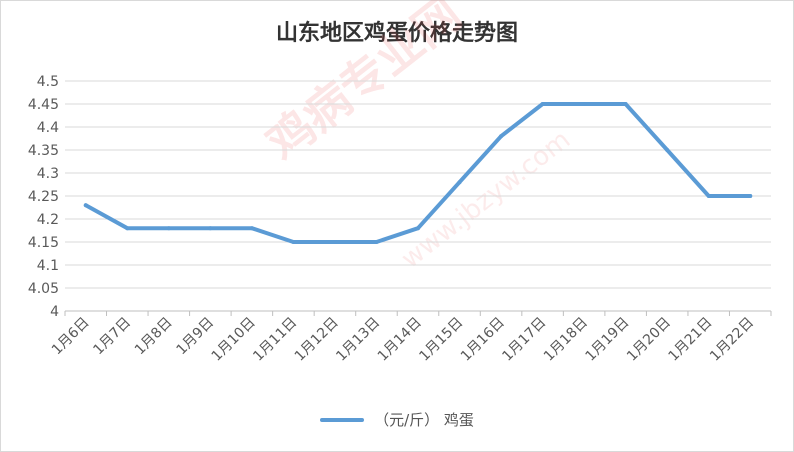  I want to click on chart-legend: （元/斤） 鸡蛋, so click(397, 419).